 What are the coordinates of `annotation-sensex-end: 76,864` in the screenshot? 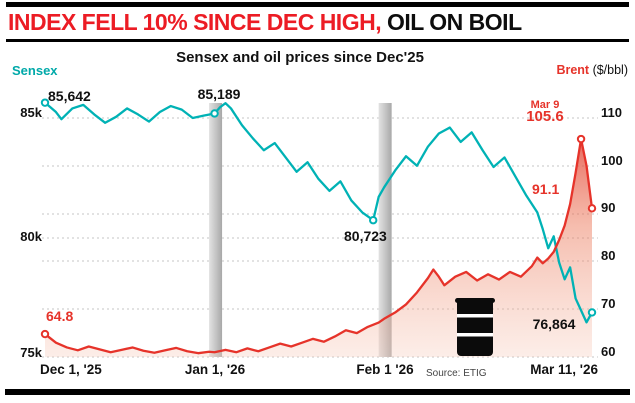 It's located at (554, 324).